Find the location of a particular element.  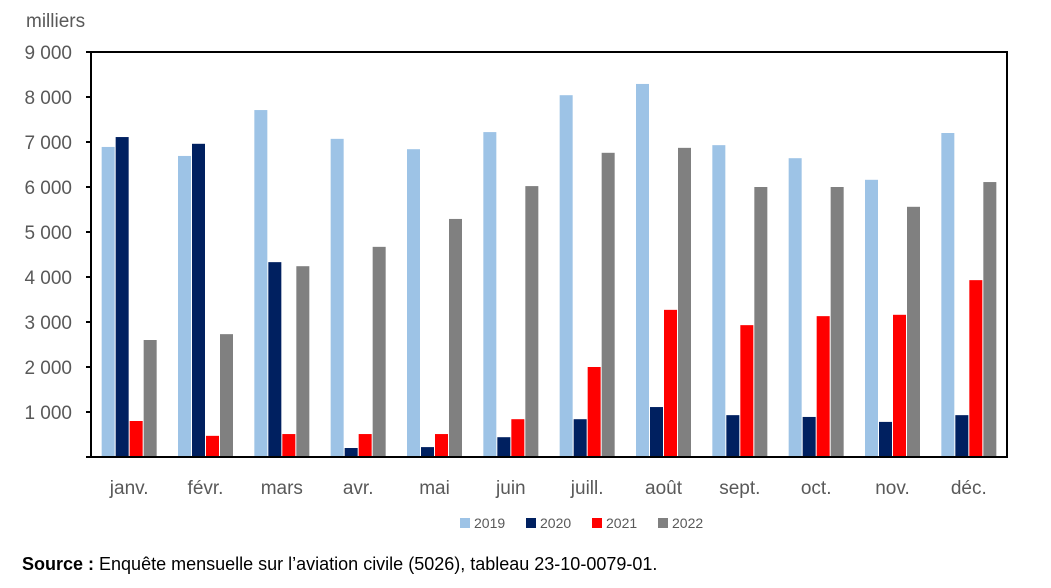

bar-2021-août is located at coordinates (670, 383).